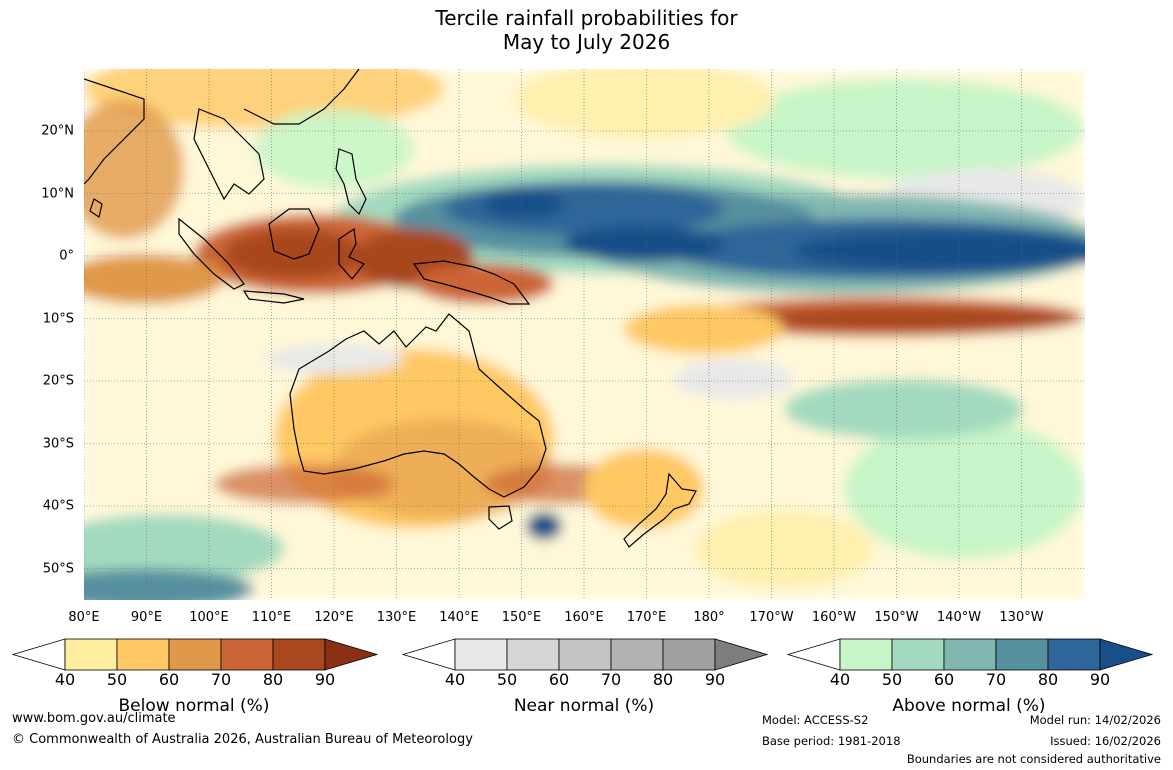 This screenshot has height=770, width=1173. Describe the element at coordinates (646, 617) in the screenshot. I see `longitude-label: 170°E` at that location.